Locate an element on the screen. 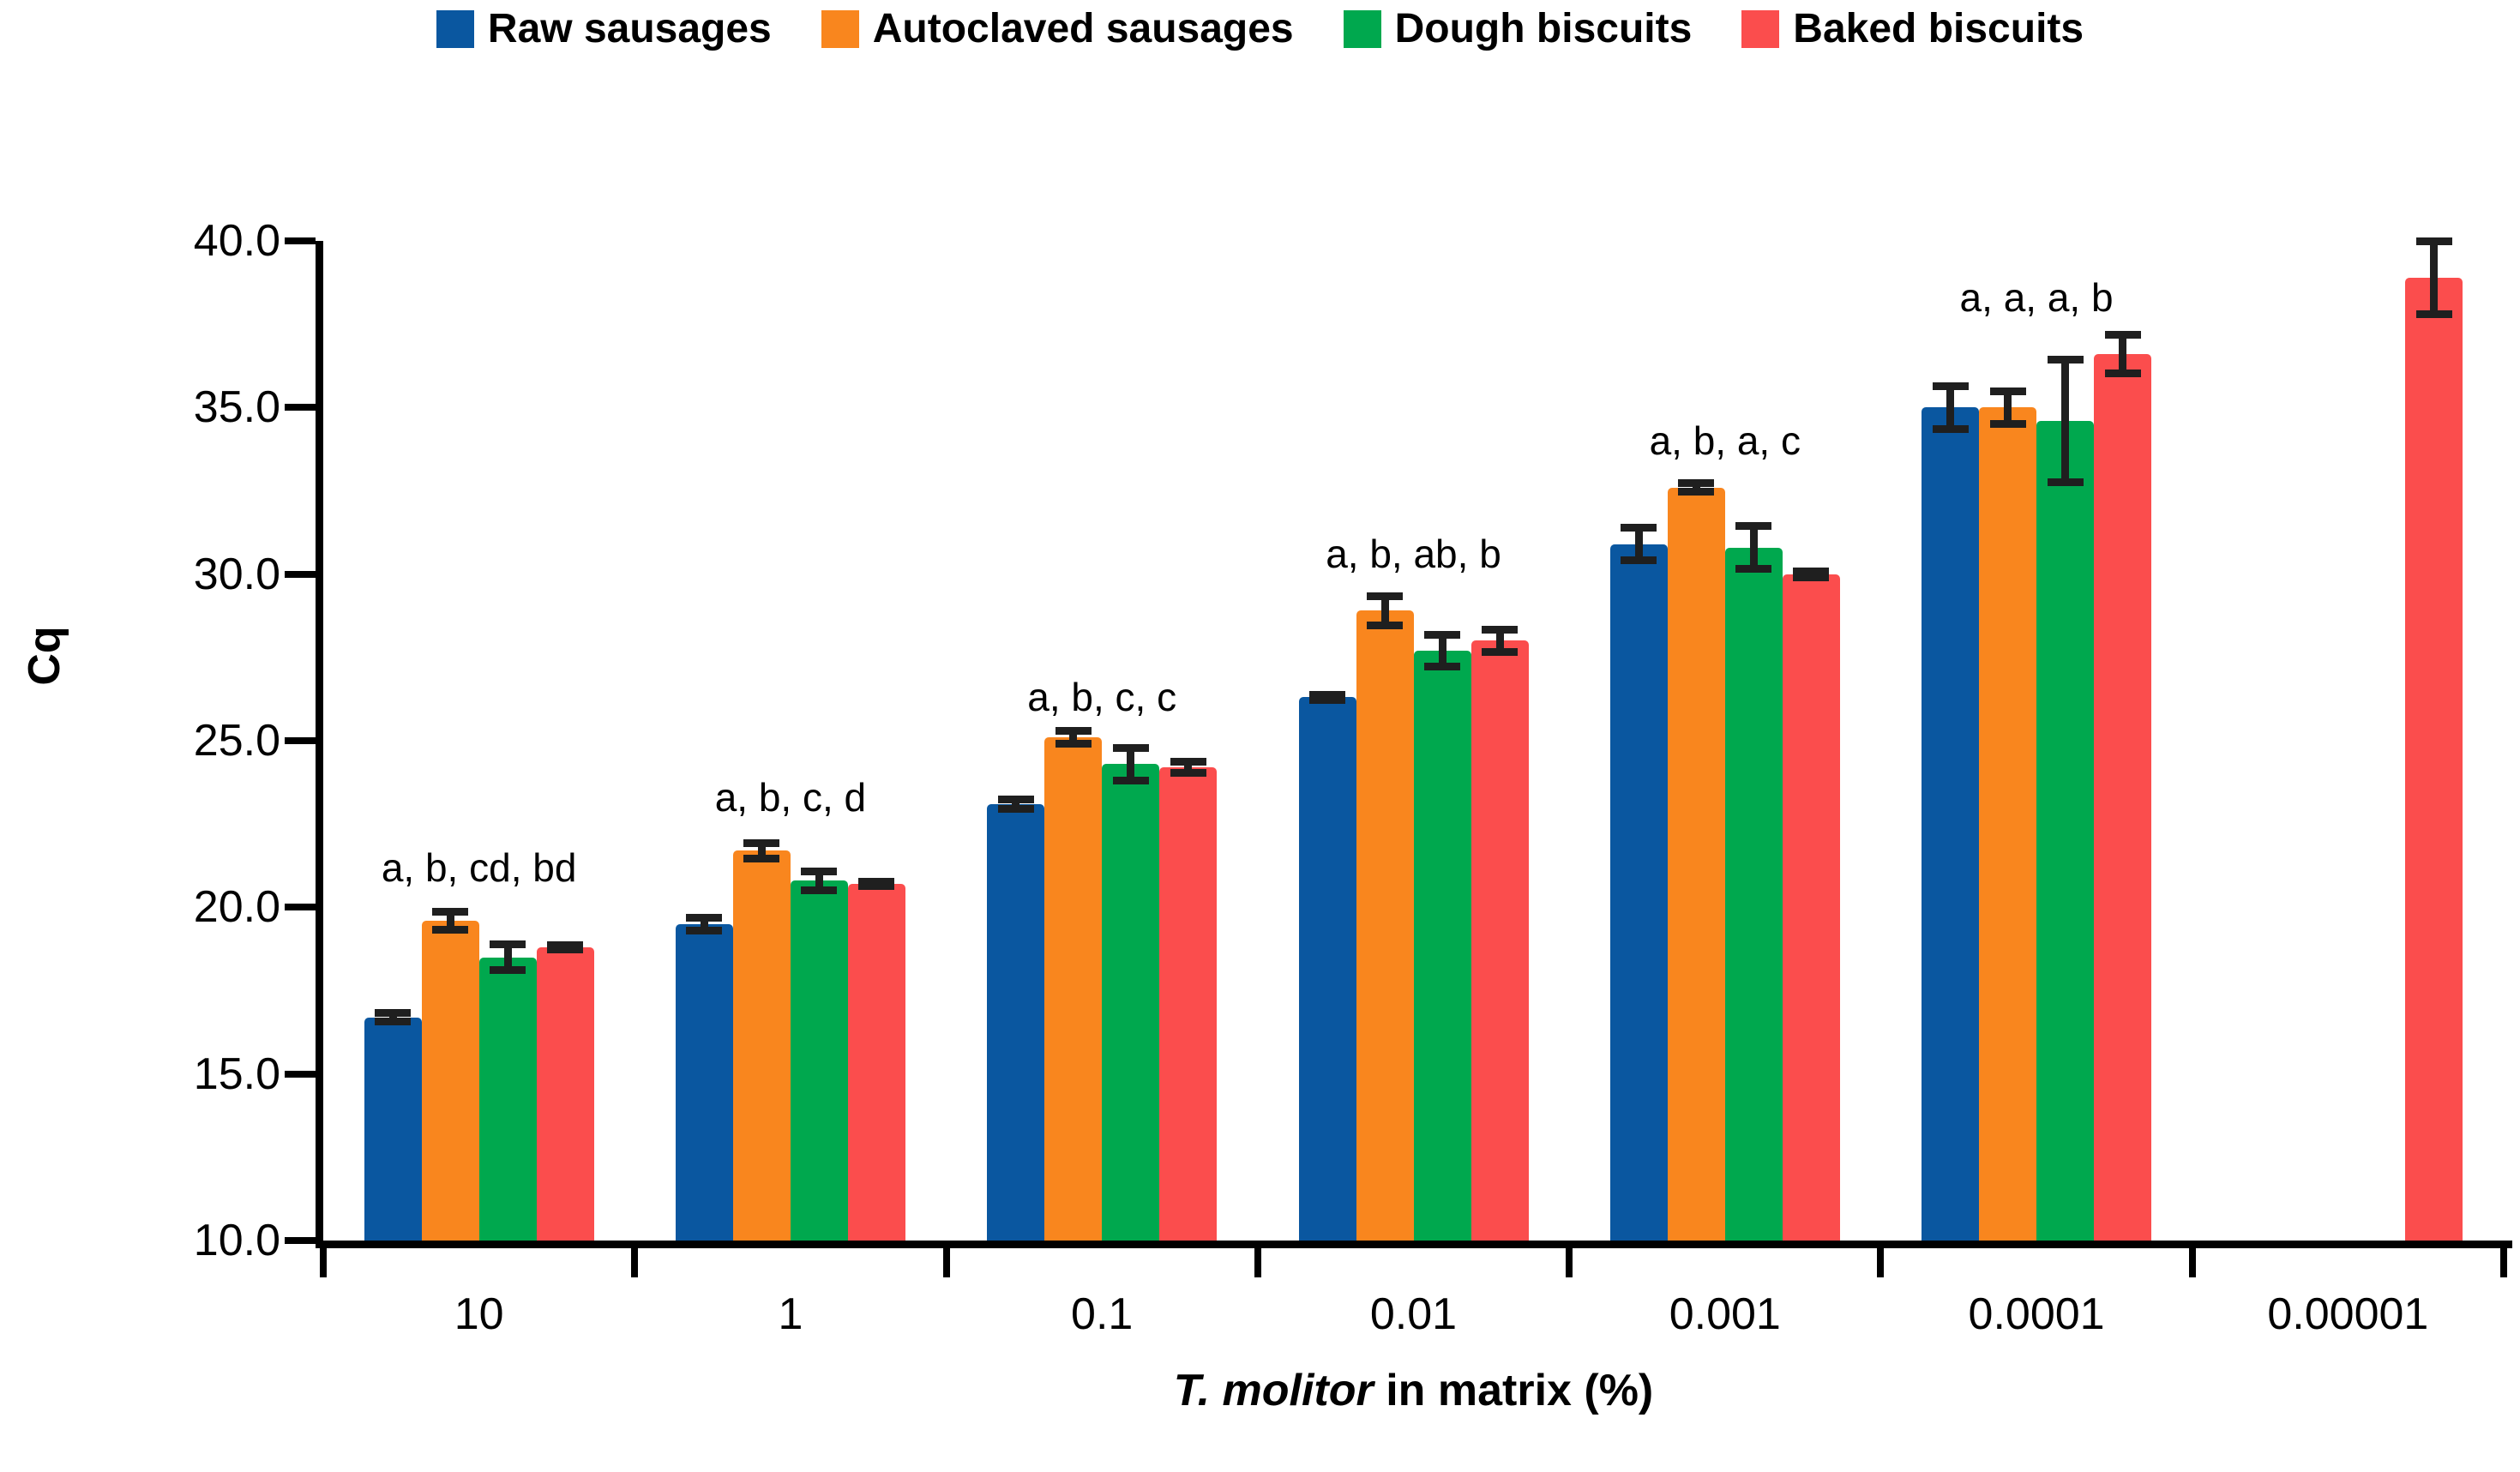 The width and height of the screenshot is (2520, 1472). legend-swatch-baked-biscuits is located at coordinates (1760, 29).